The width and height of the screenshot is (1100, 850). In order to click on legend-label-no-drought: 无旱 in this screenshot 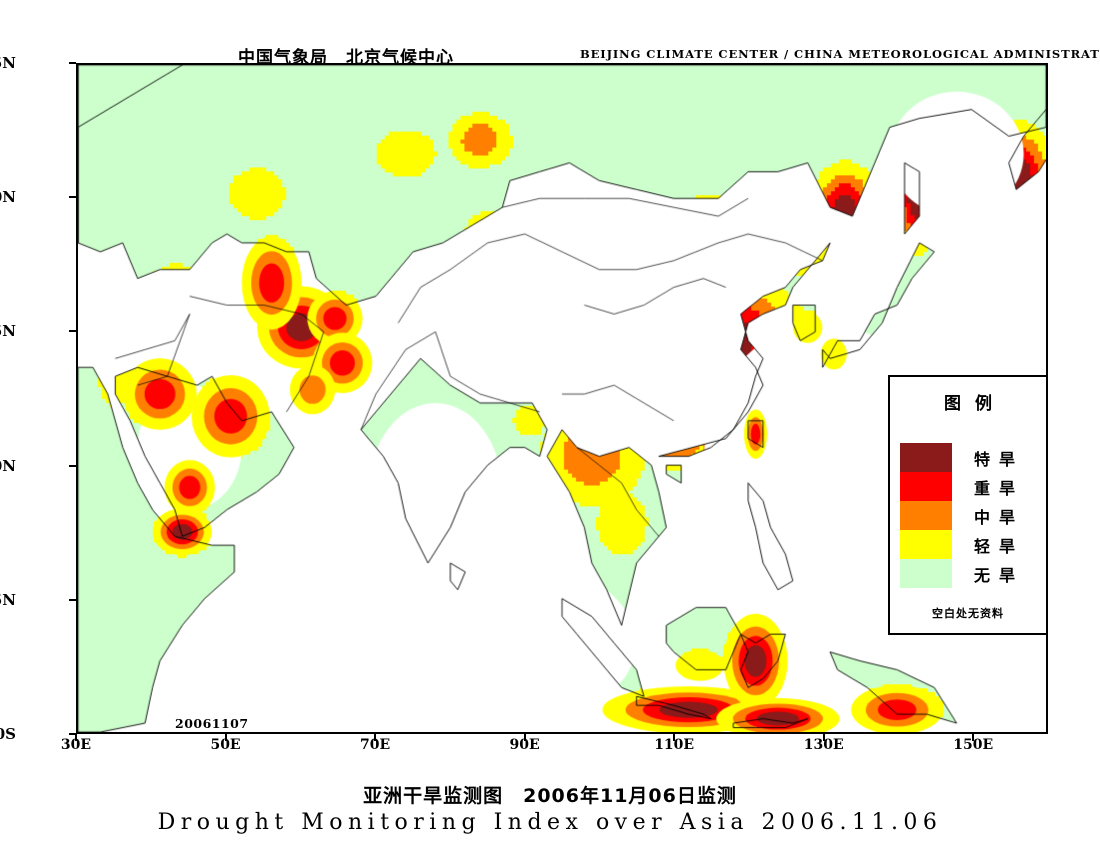, I will do `click(999, 575)`.